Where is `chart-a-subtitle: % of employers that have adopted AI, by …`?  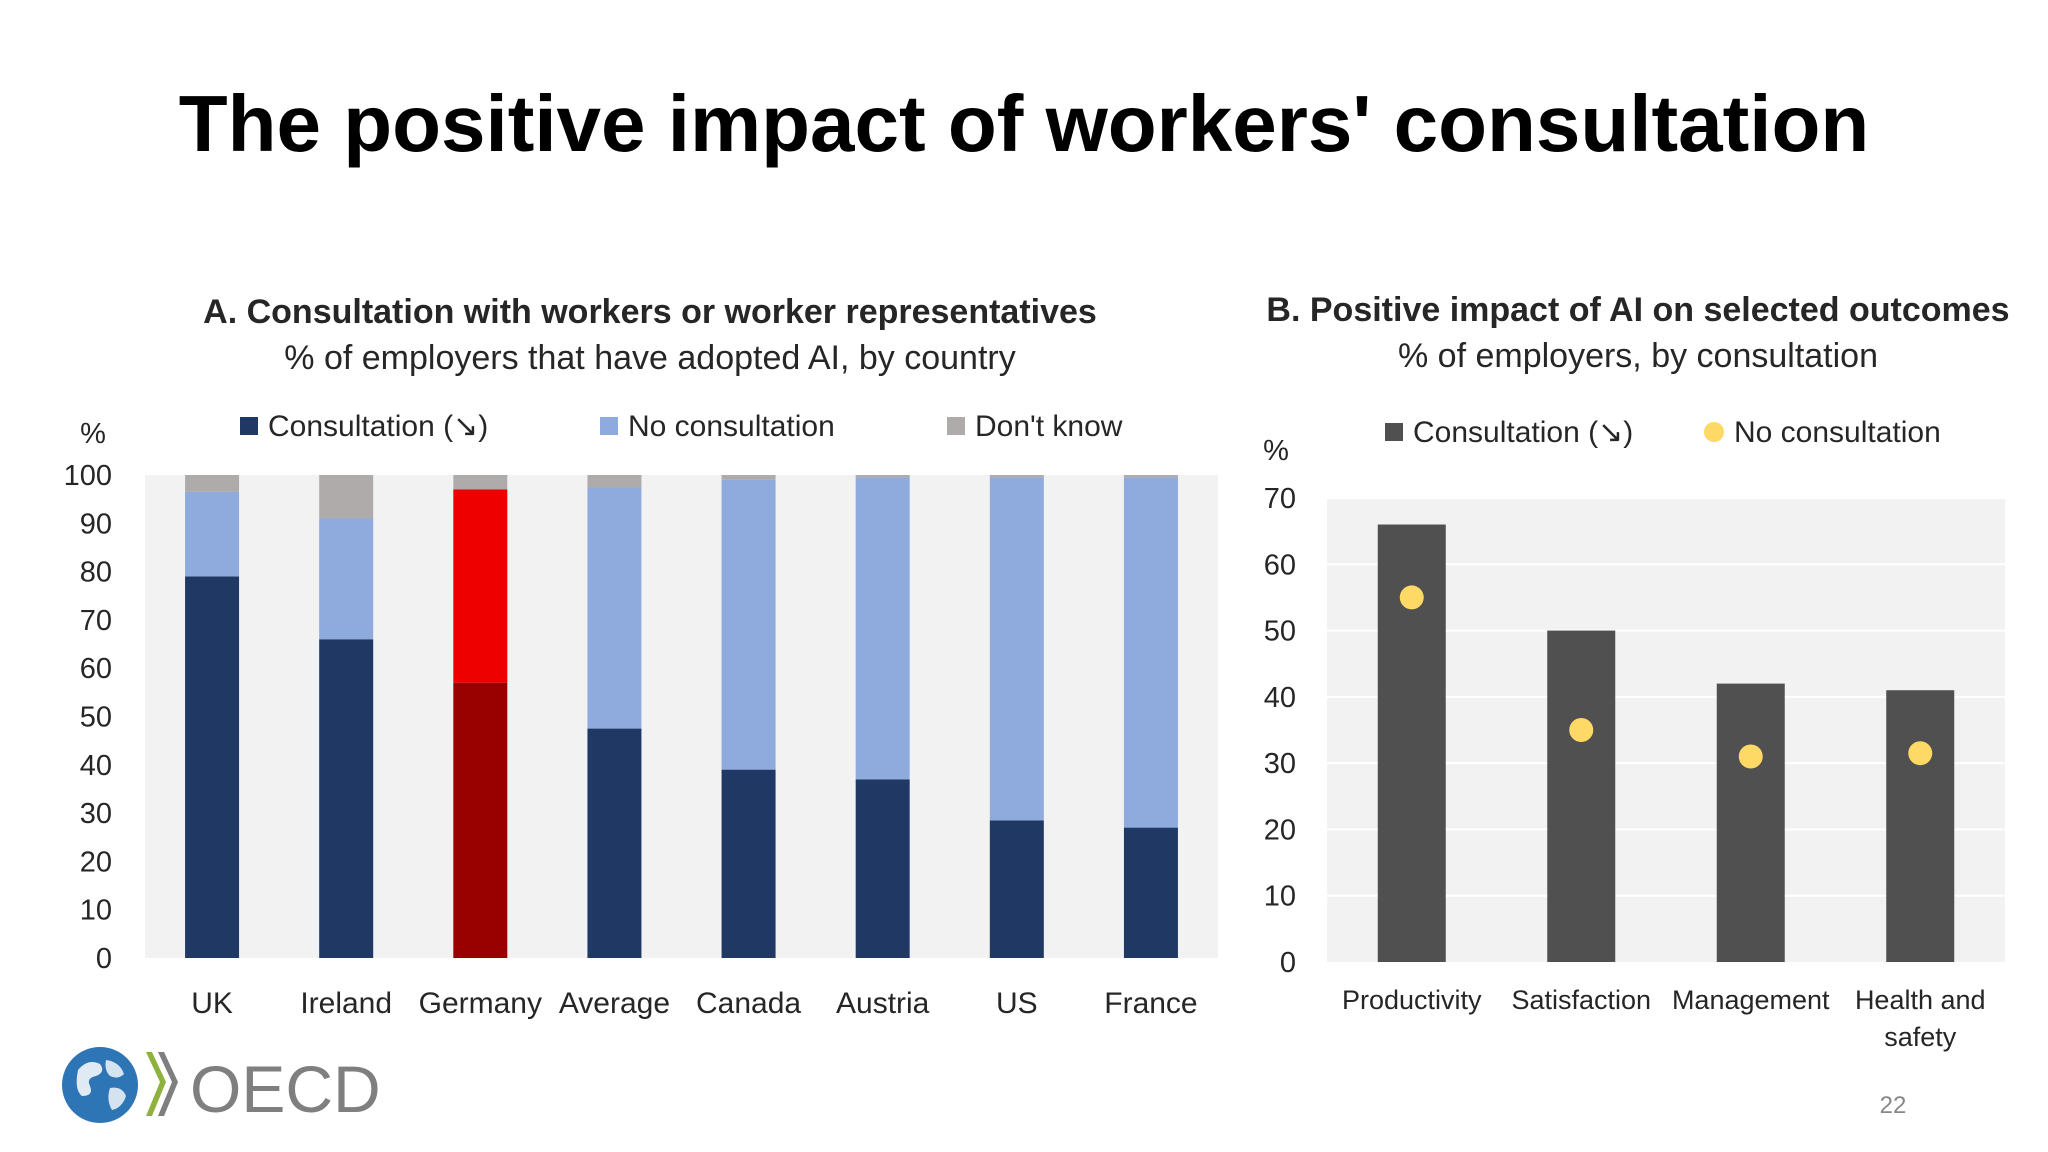
chart-a-subtitle: % of employers that have adopted AI, by … is located at coordinates (649, 358).